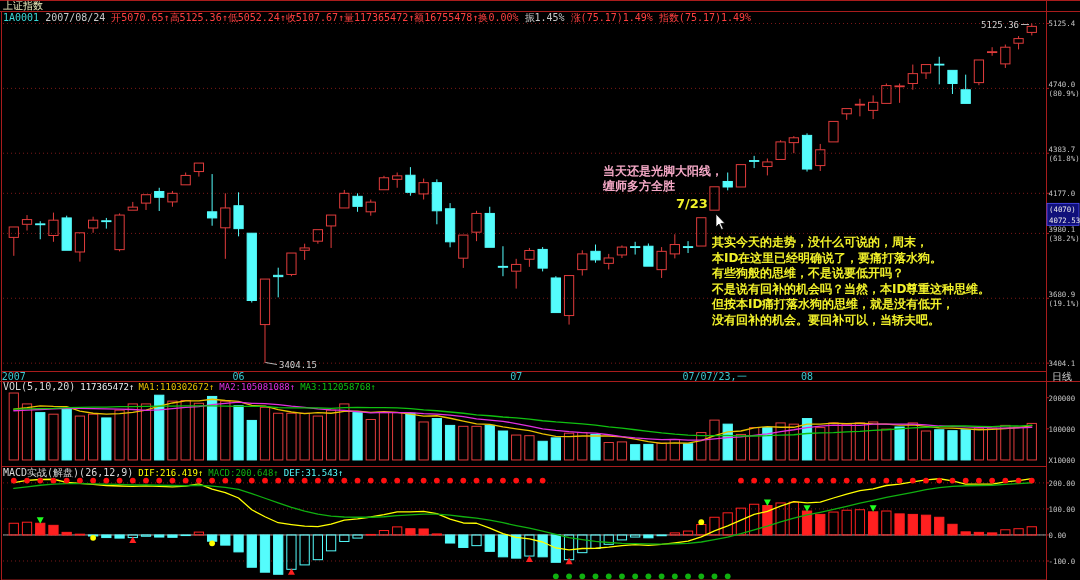 Image resolution: width=1080 pixels, height=580 pixels. I want to click on text: 日线, so click(1062, 376).